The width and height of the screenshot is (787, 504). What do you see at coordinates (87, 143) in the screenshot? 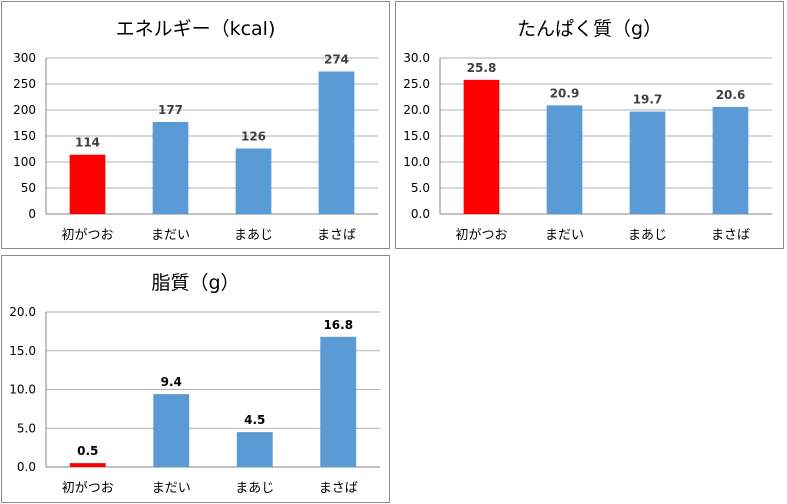
I see `data-label: 114` at bounding box center [87, 143].